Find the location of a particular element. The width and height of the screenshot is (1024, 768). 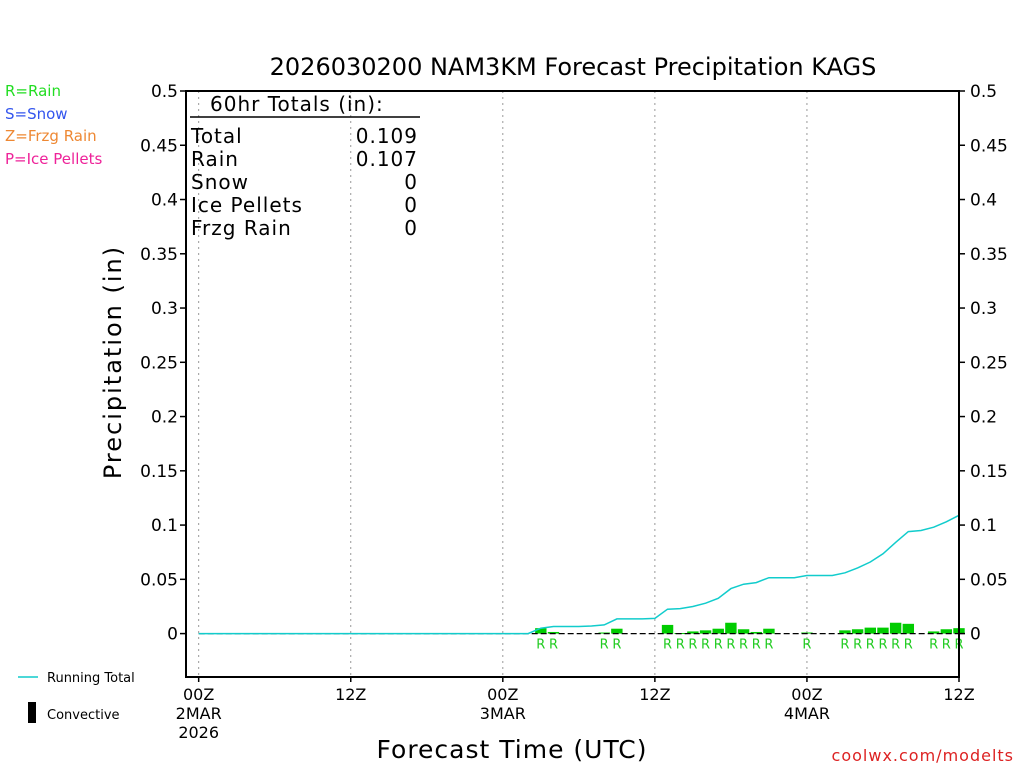

totals-ice-value: 0 is located at coordinates (411, 205).